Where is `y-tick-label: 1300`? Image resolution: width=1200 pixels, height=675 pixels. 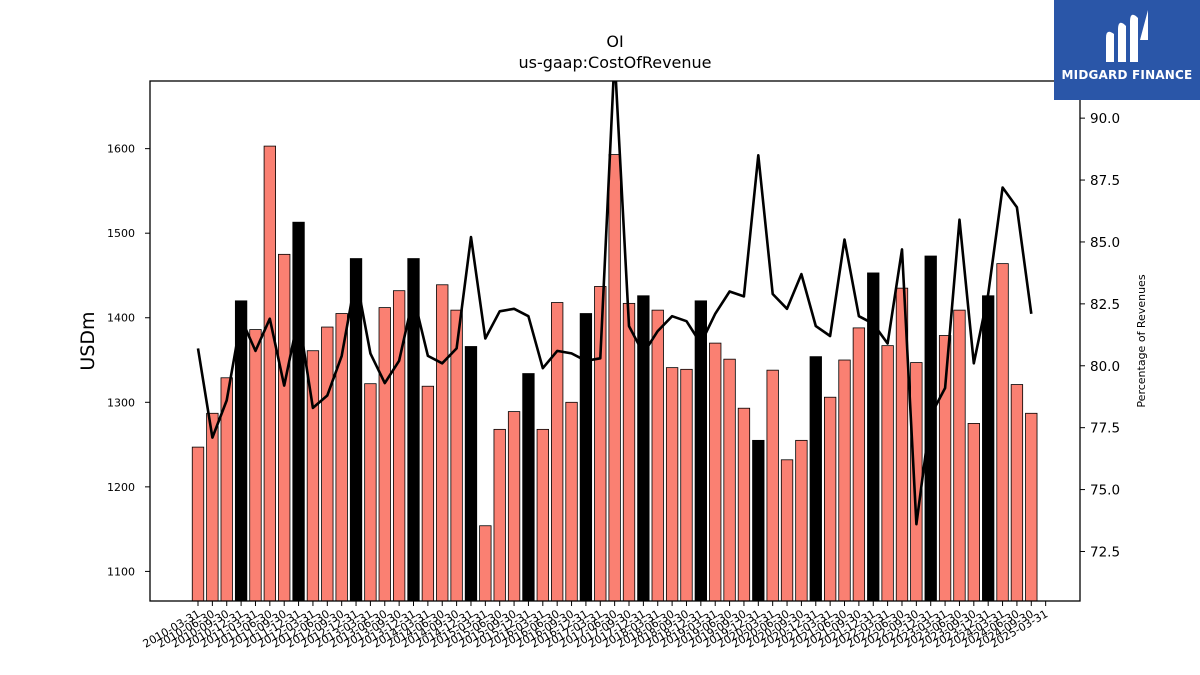 y-tick-label: 1300 is located at coordinates (121, 402).